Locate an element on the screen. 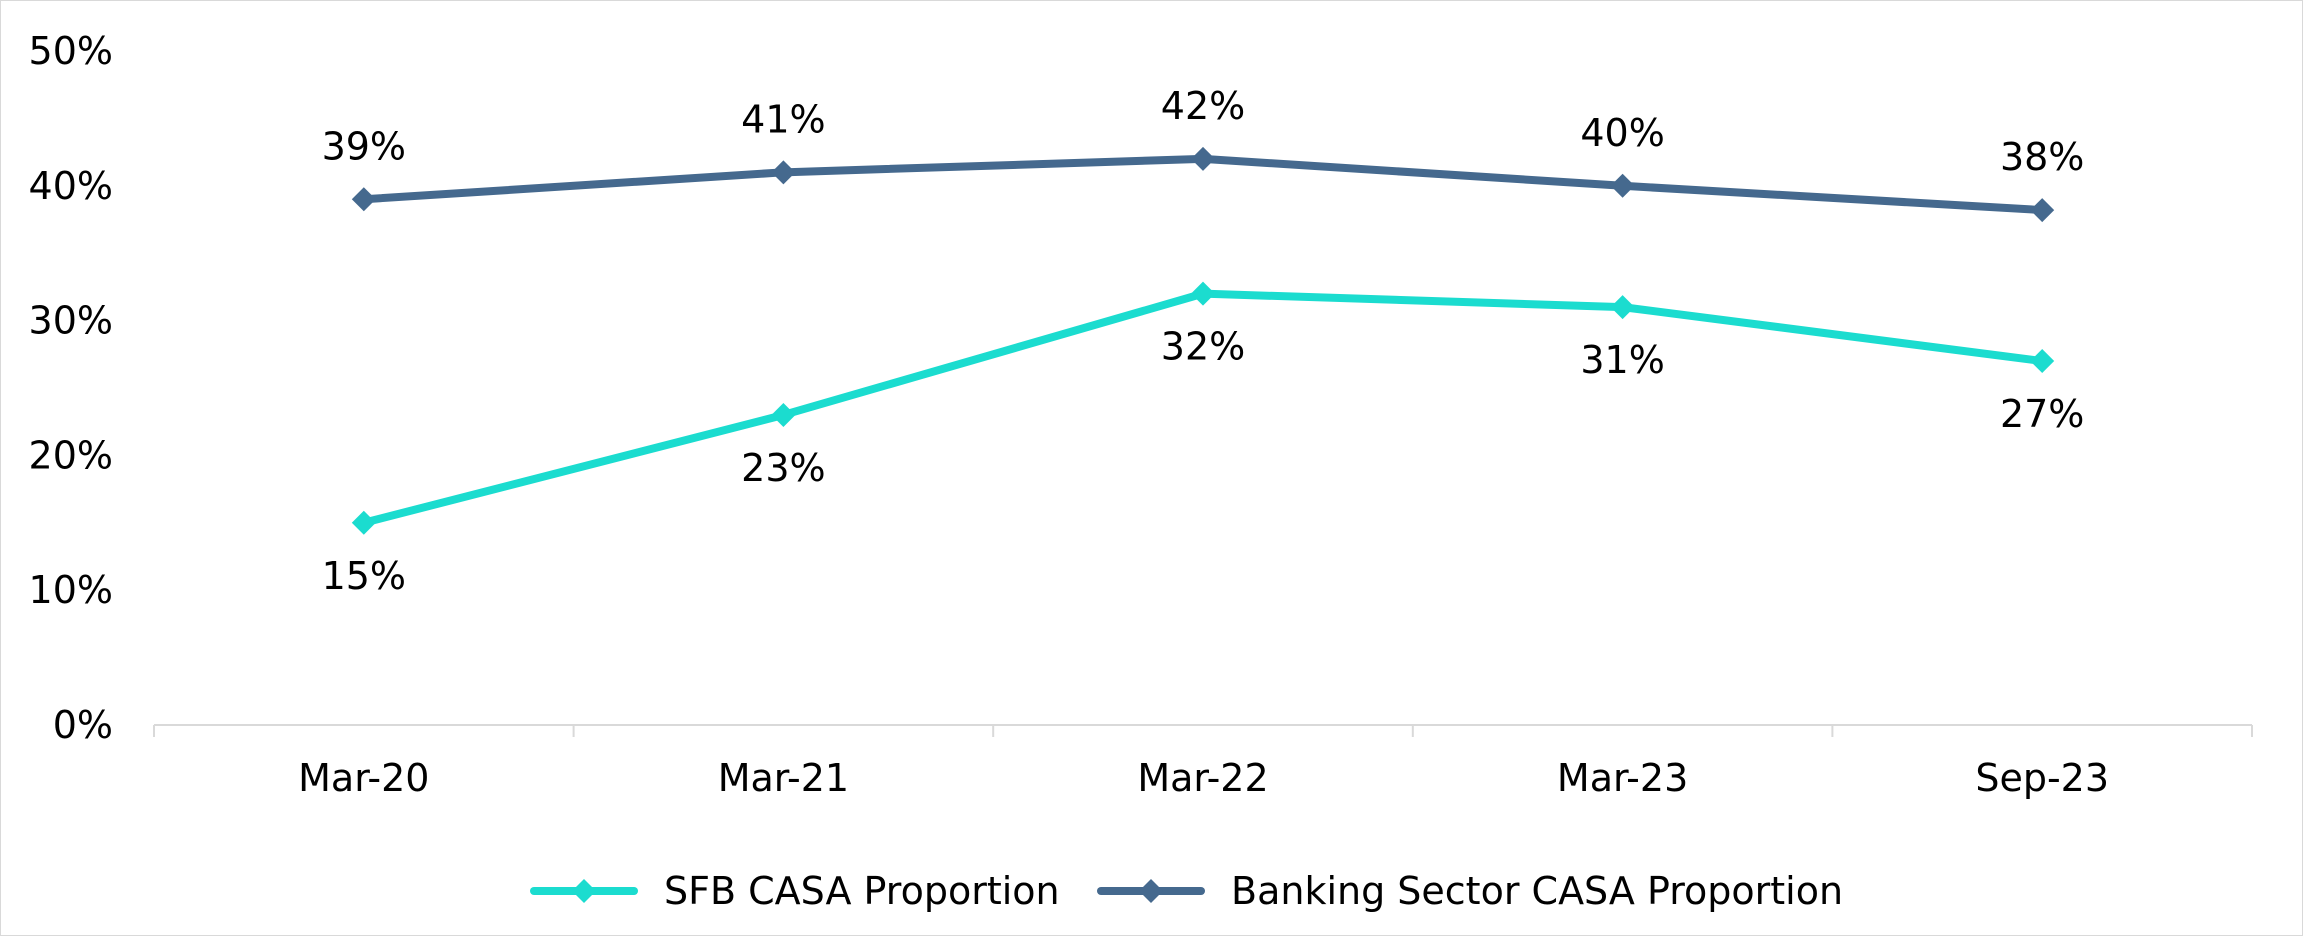  data-label: 38% is located at coordinates (2042, 157).